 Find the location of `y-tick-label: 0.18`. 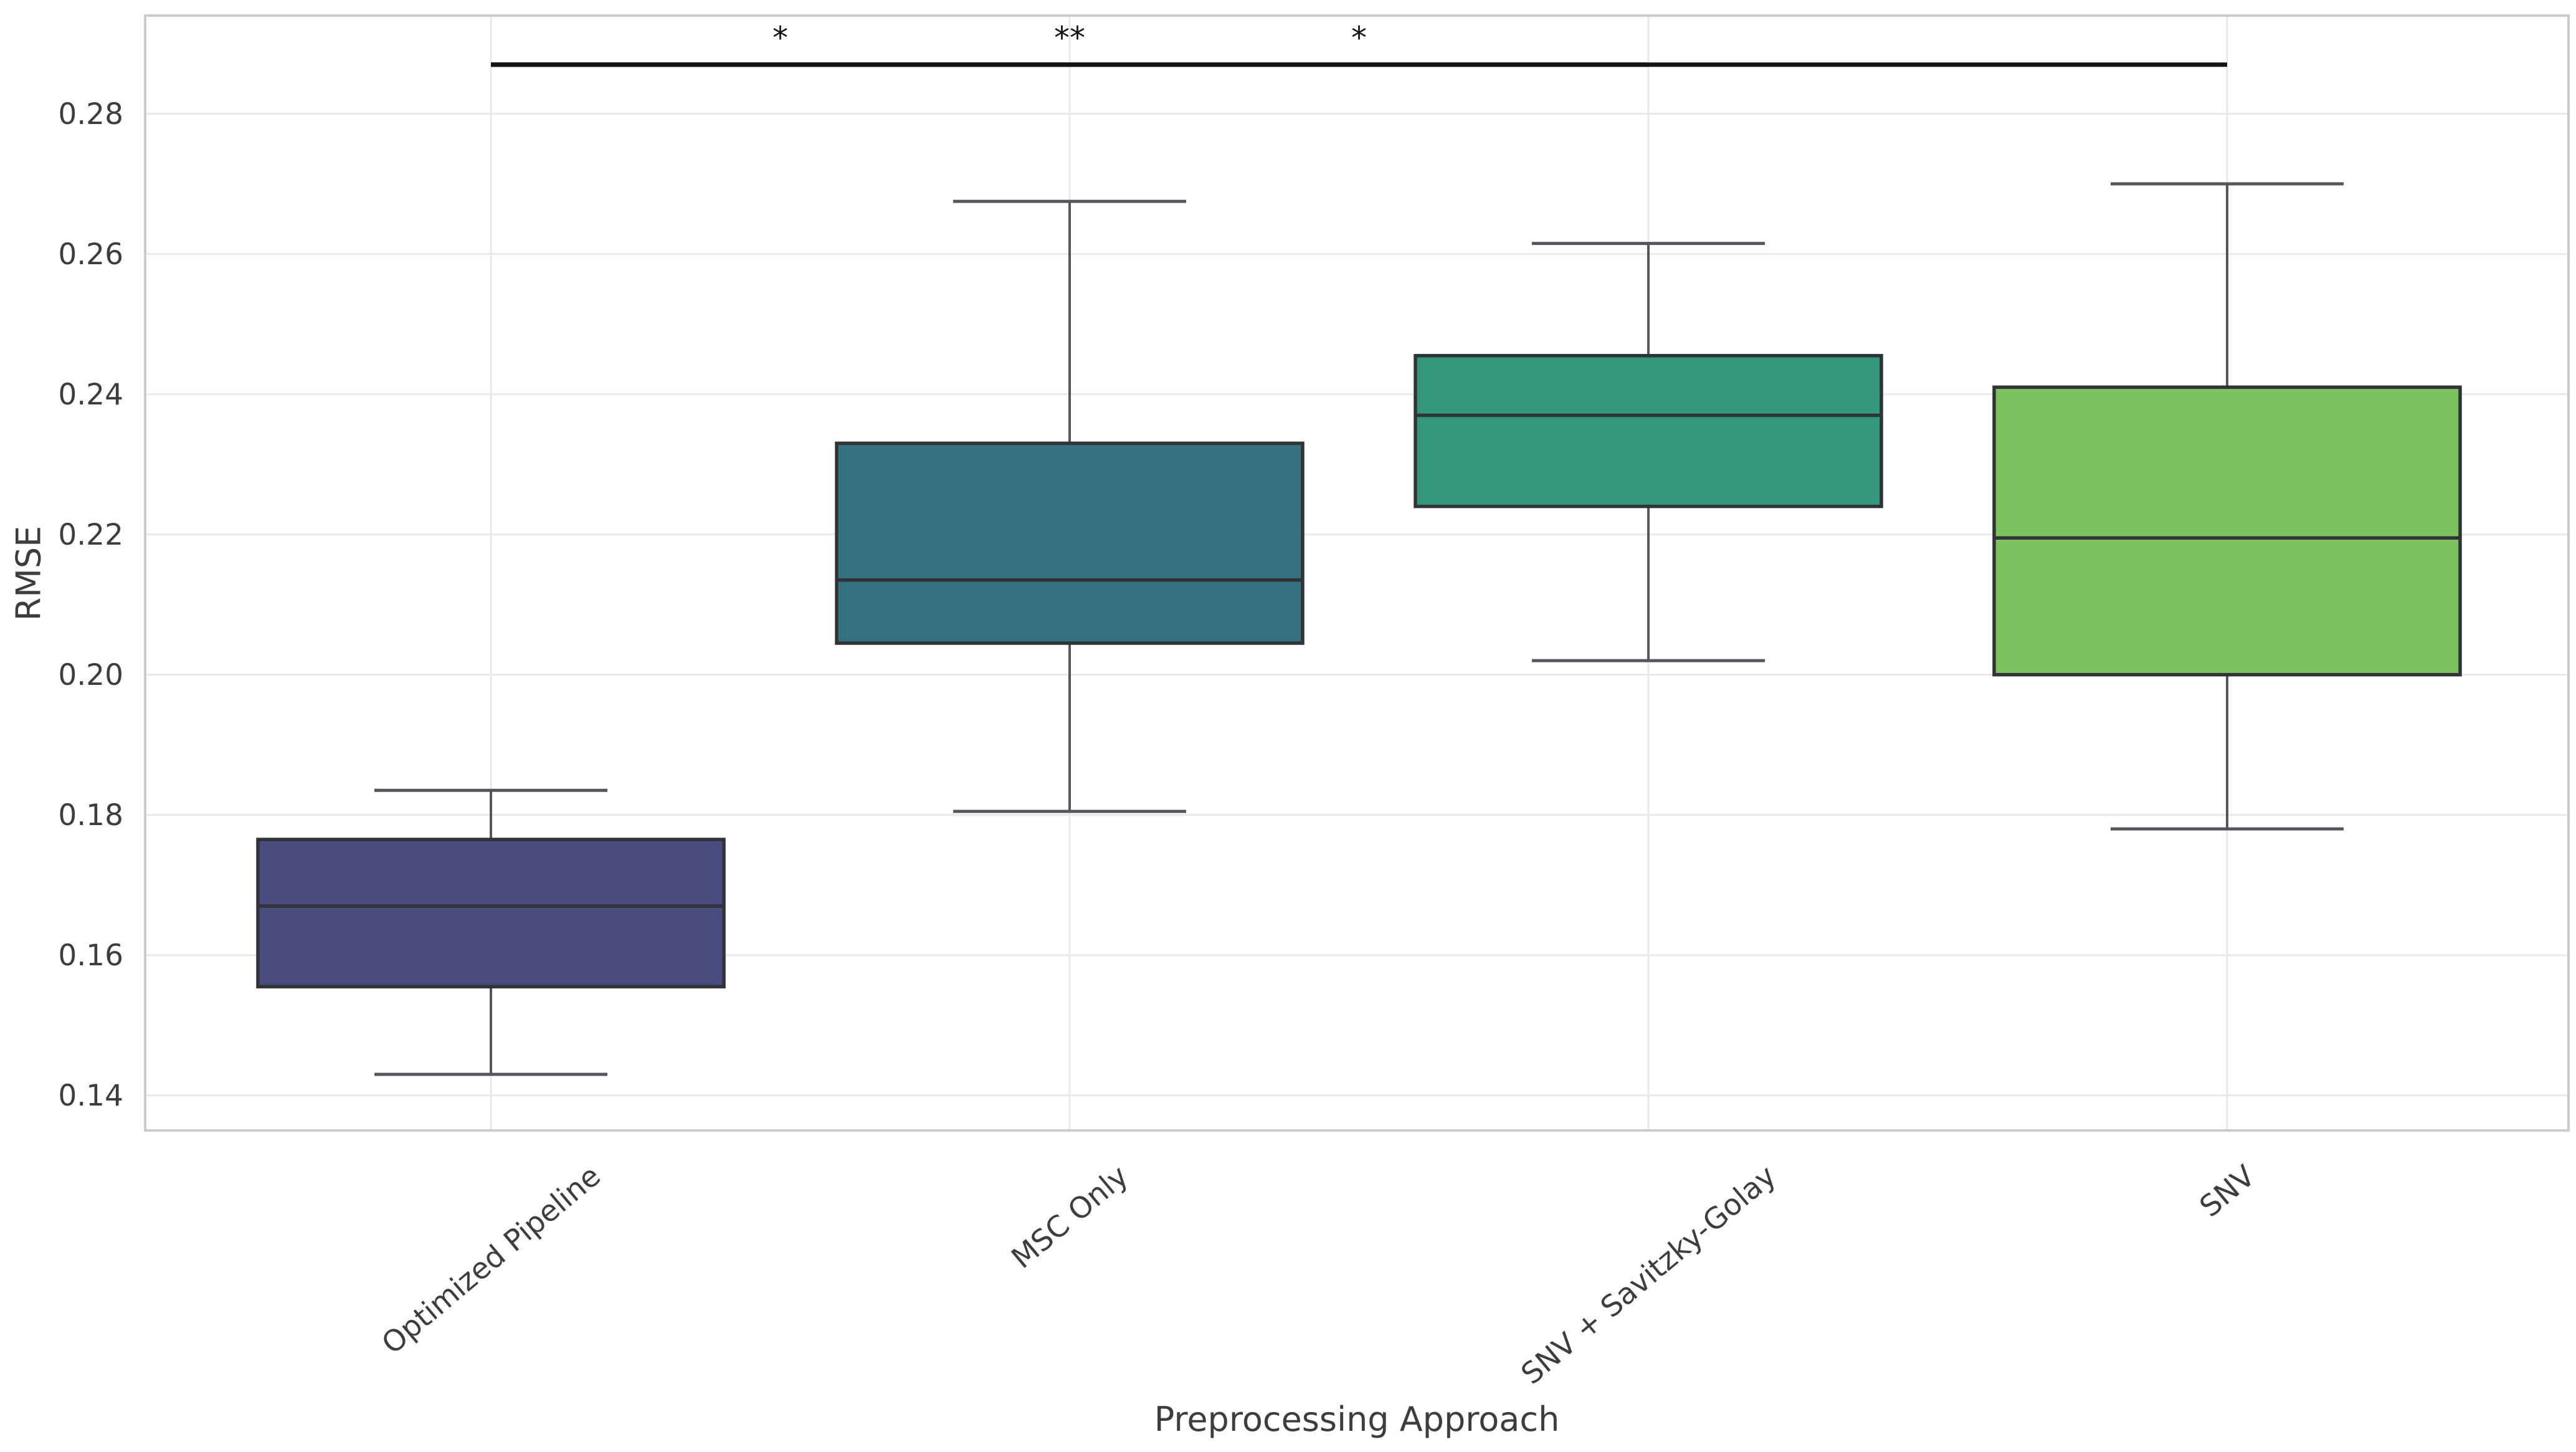

y-tick-label: 0.18 is located at coordinates (90, 815).